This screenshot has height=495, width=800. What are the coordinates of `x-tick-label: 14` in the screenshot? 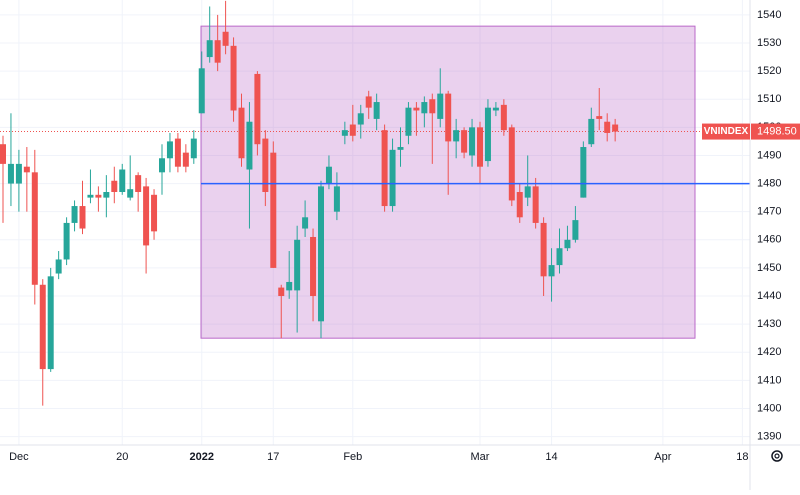 It's located at (551, 457).